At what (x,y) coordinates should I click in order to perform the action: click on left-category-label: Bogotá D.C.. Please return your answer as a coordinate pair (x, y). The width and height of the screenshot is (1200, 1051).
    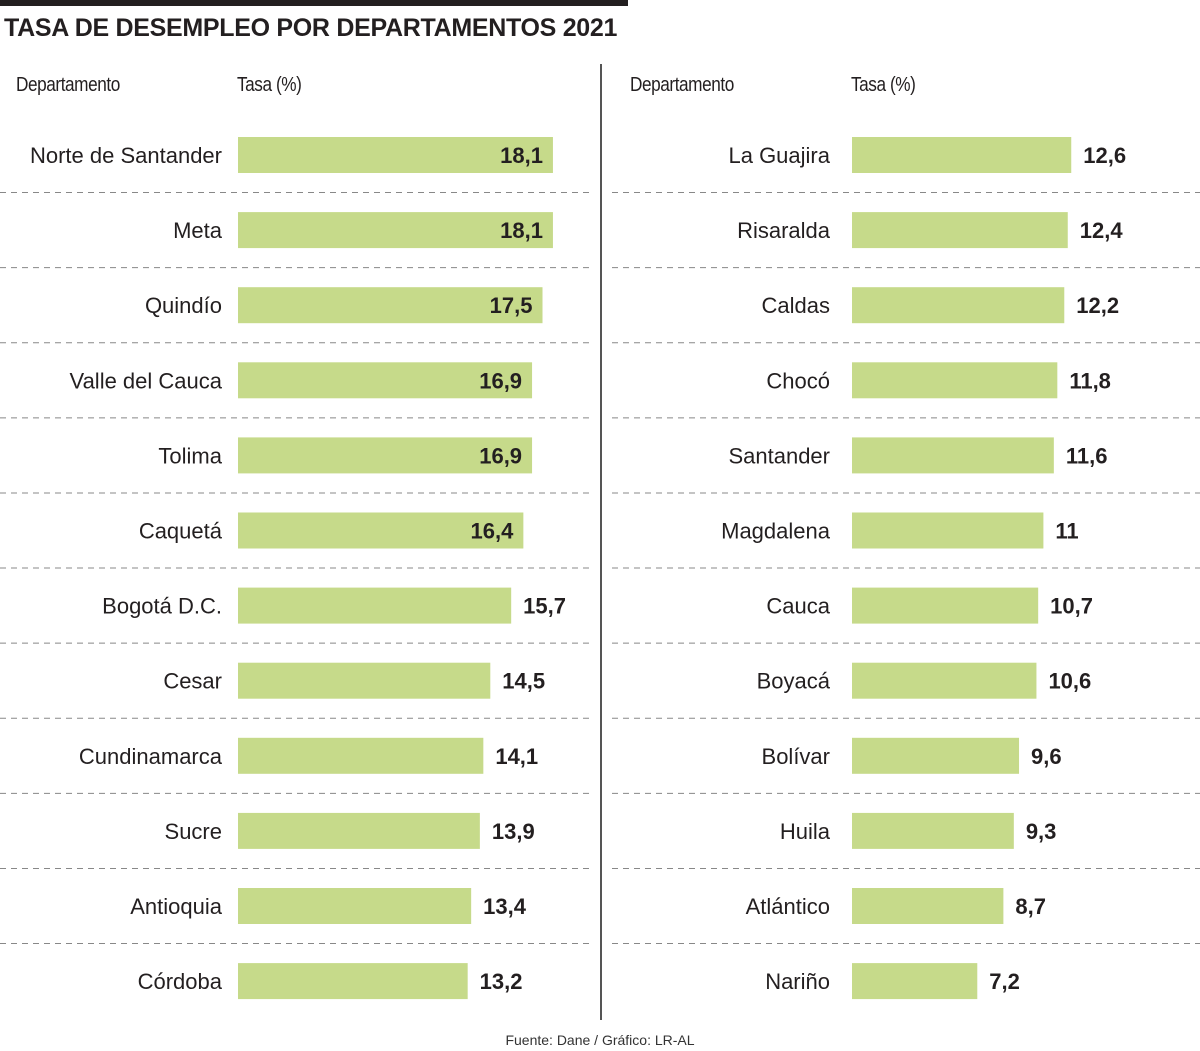
    Looking at the image, I should click on (162, 606).